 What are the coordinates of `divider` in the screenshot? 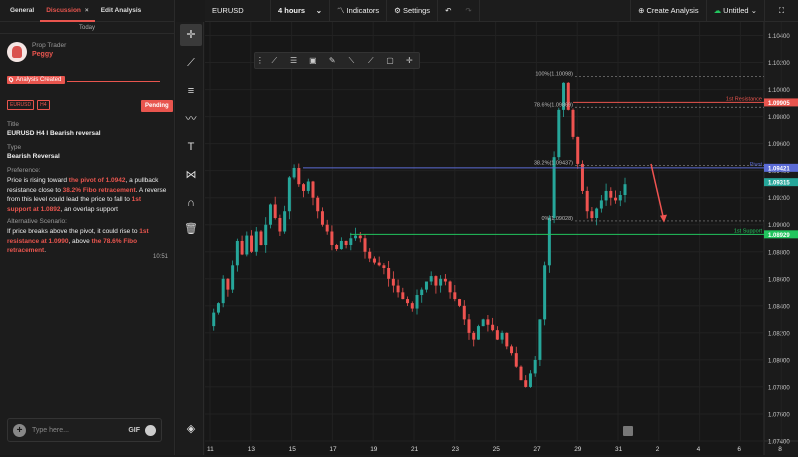 It's located at (113, 81).